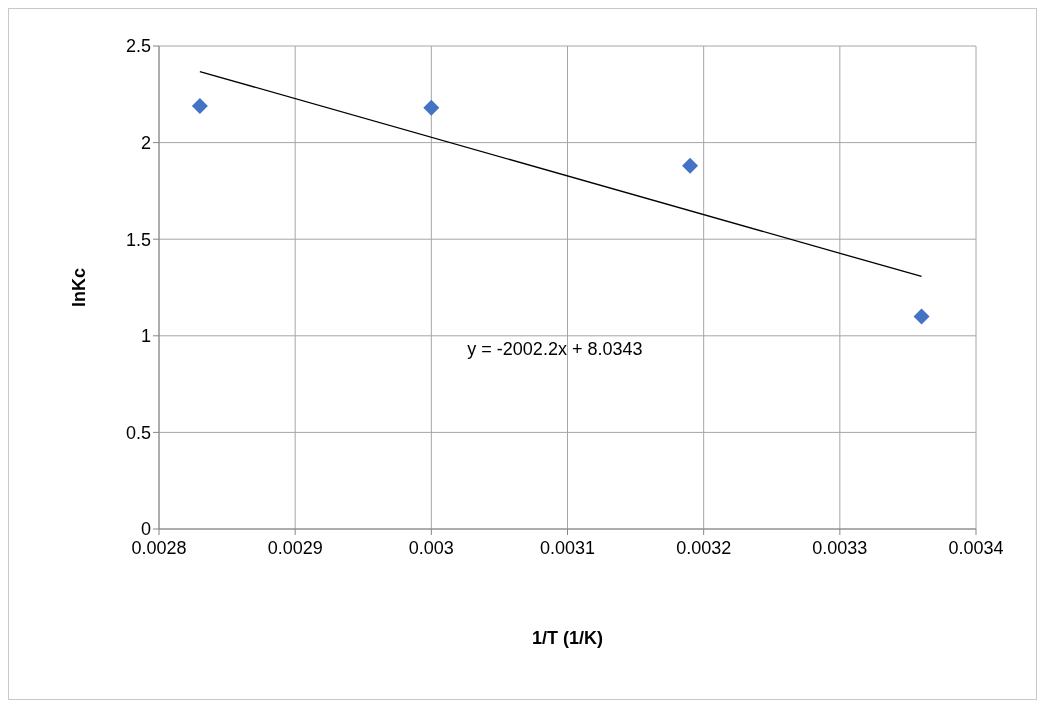  What do you see at coordinates (138, 46) in the screenshot?
I see `y-tick-label: 2.5` at bounding box center [138, 46].